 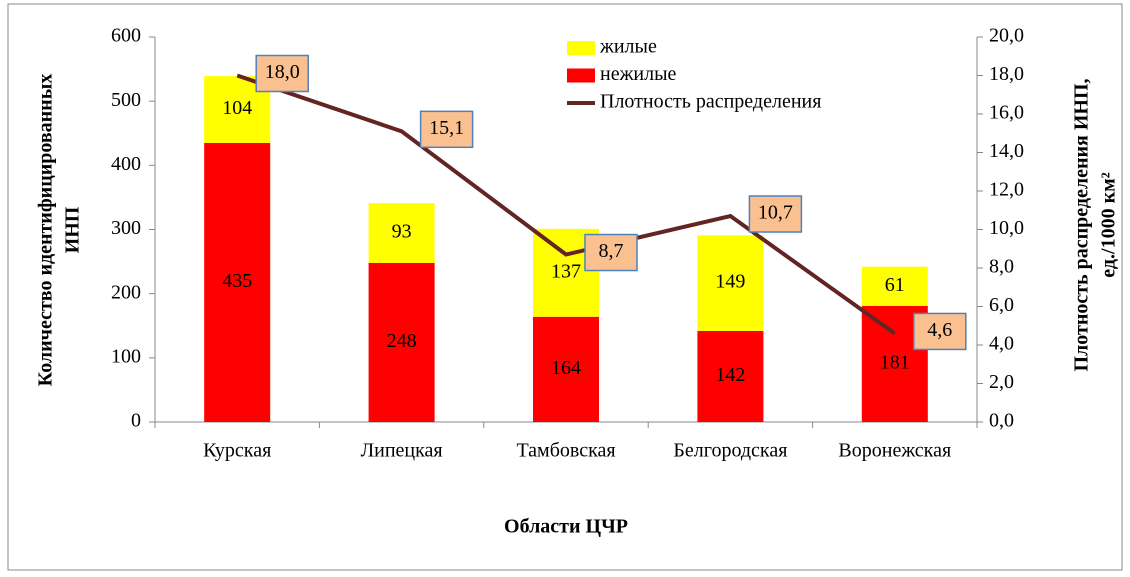 What do you see at coordinates (1001, 382) in the screenshot?
I see `y2-tick-label: 2,0` at bounding box center [1001, 382].